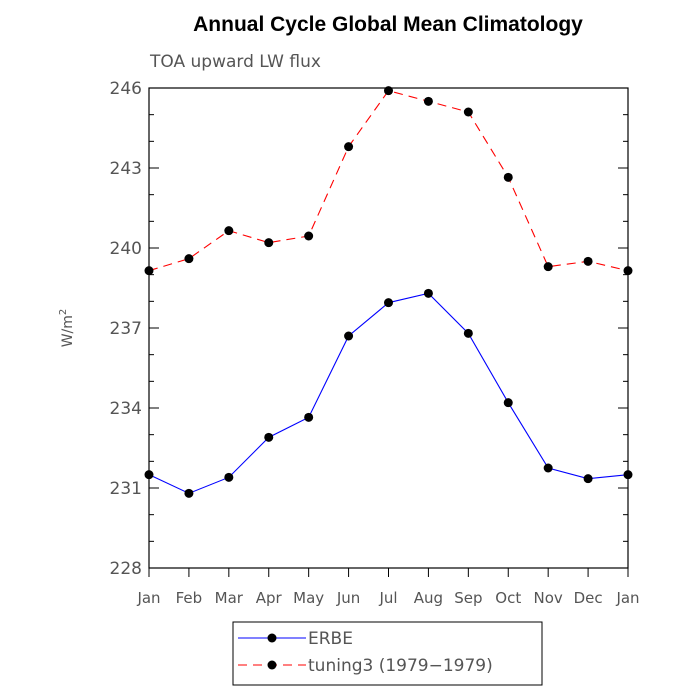 The image size is (700, 700). Describe the element at coordinates (388, 24) in the screenshot. I see `chart-title: Annual Cycle Global Mean Climatology` at that location.